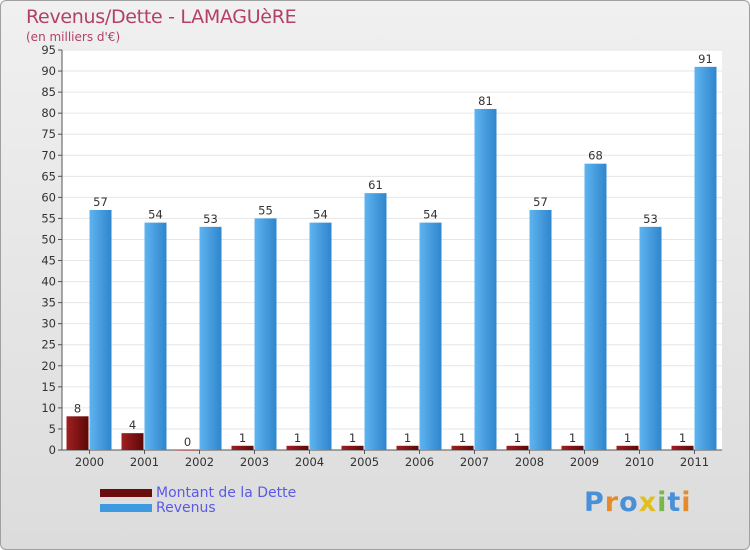 The image size is (750, 550). Describe the element at coordinates (52, 450) in the screenshot. I see `y-tick-label: 0` at that location.